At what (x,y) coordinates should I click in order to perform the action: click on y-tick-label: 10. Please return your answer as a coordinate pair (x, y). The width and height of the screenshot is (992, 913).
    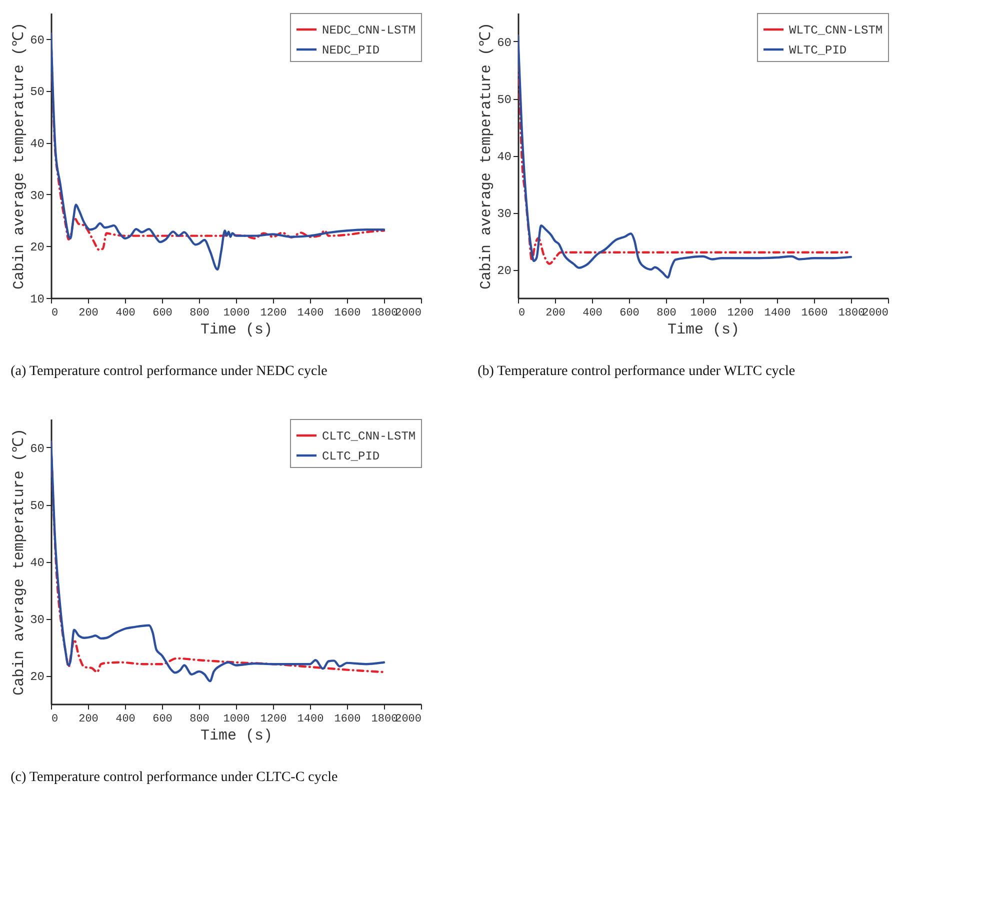
    Looking at the image, I should click on (37, 299).